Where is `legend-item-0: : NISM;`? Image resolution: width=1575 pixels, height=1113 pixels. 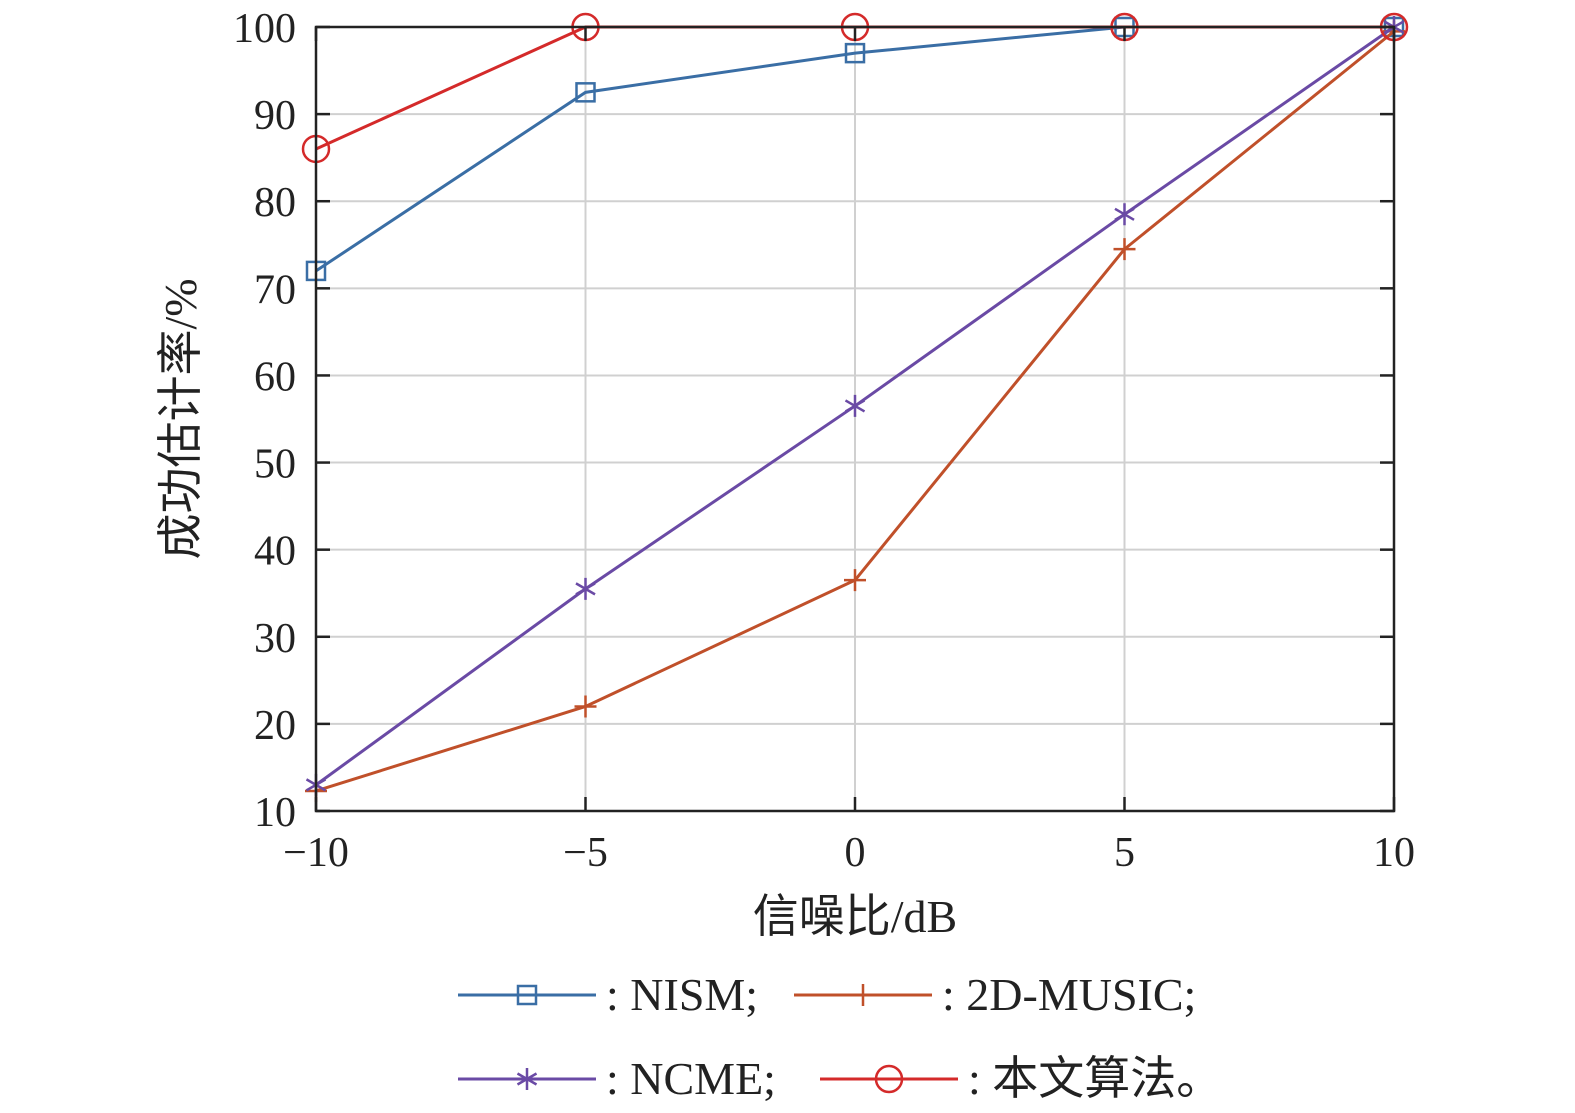
legend-item-0: : NISM; is located at coordinates (608, 994).